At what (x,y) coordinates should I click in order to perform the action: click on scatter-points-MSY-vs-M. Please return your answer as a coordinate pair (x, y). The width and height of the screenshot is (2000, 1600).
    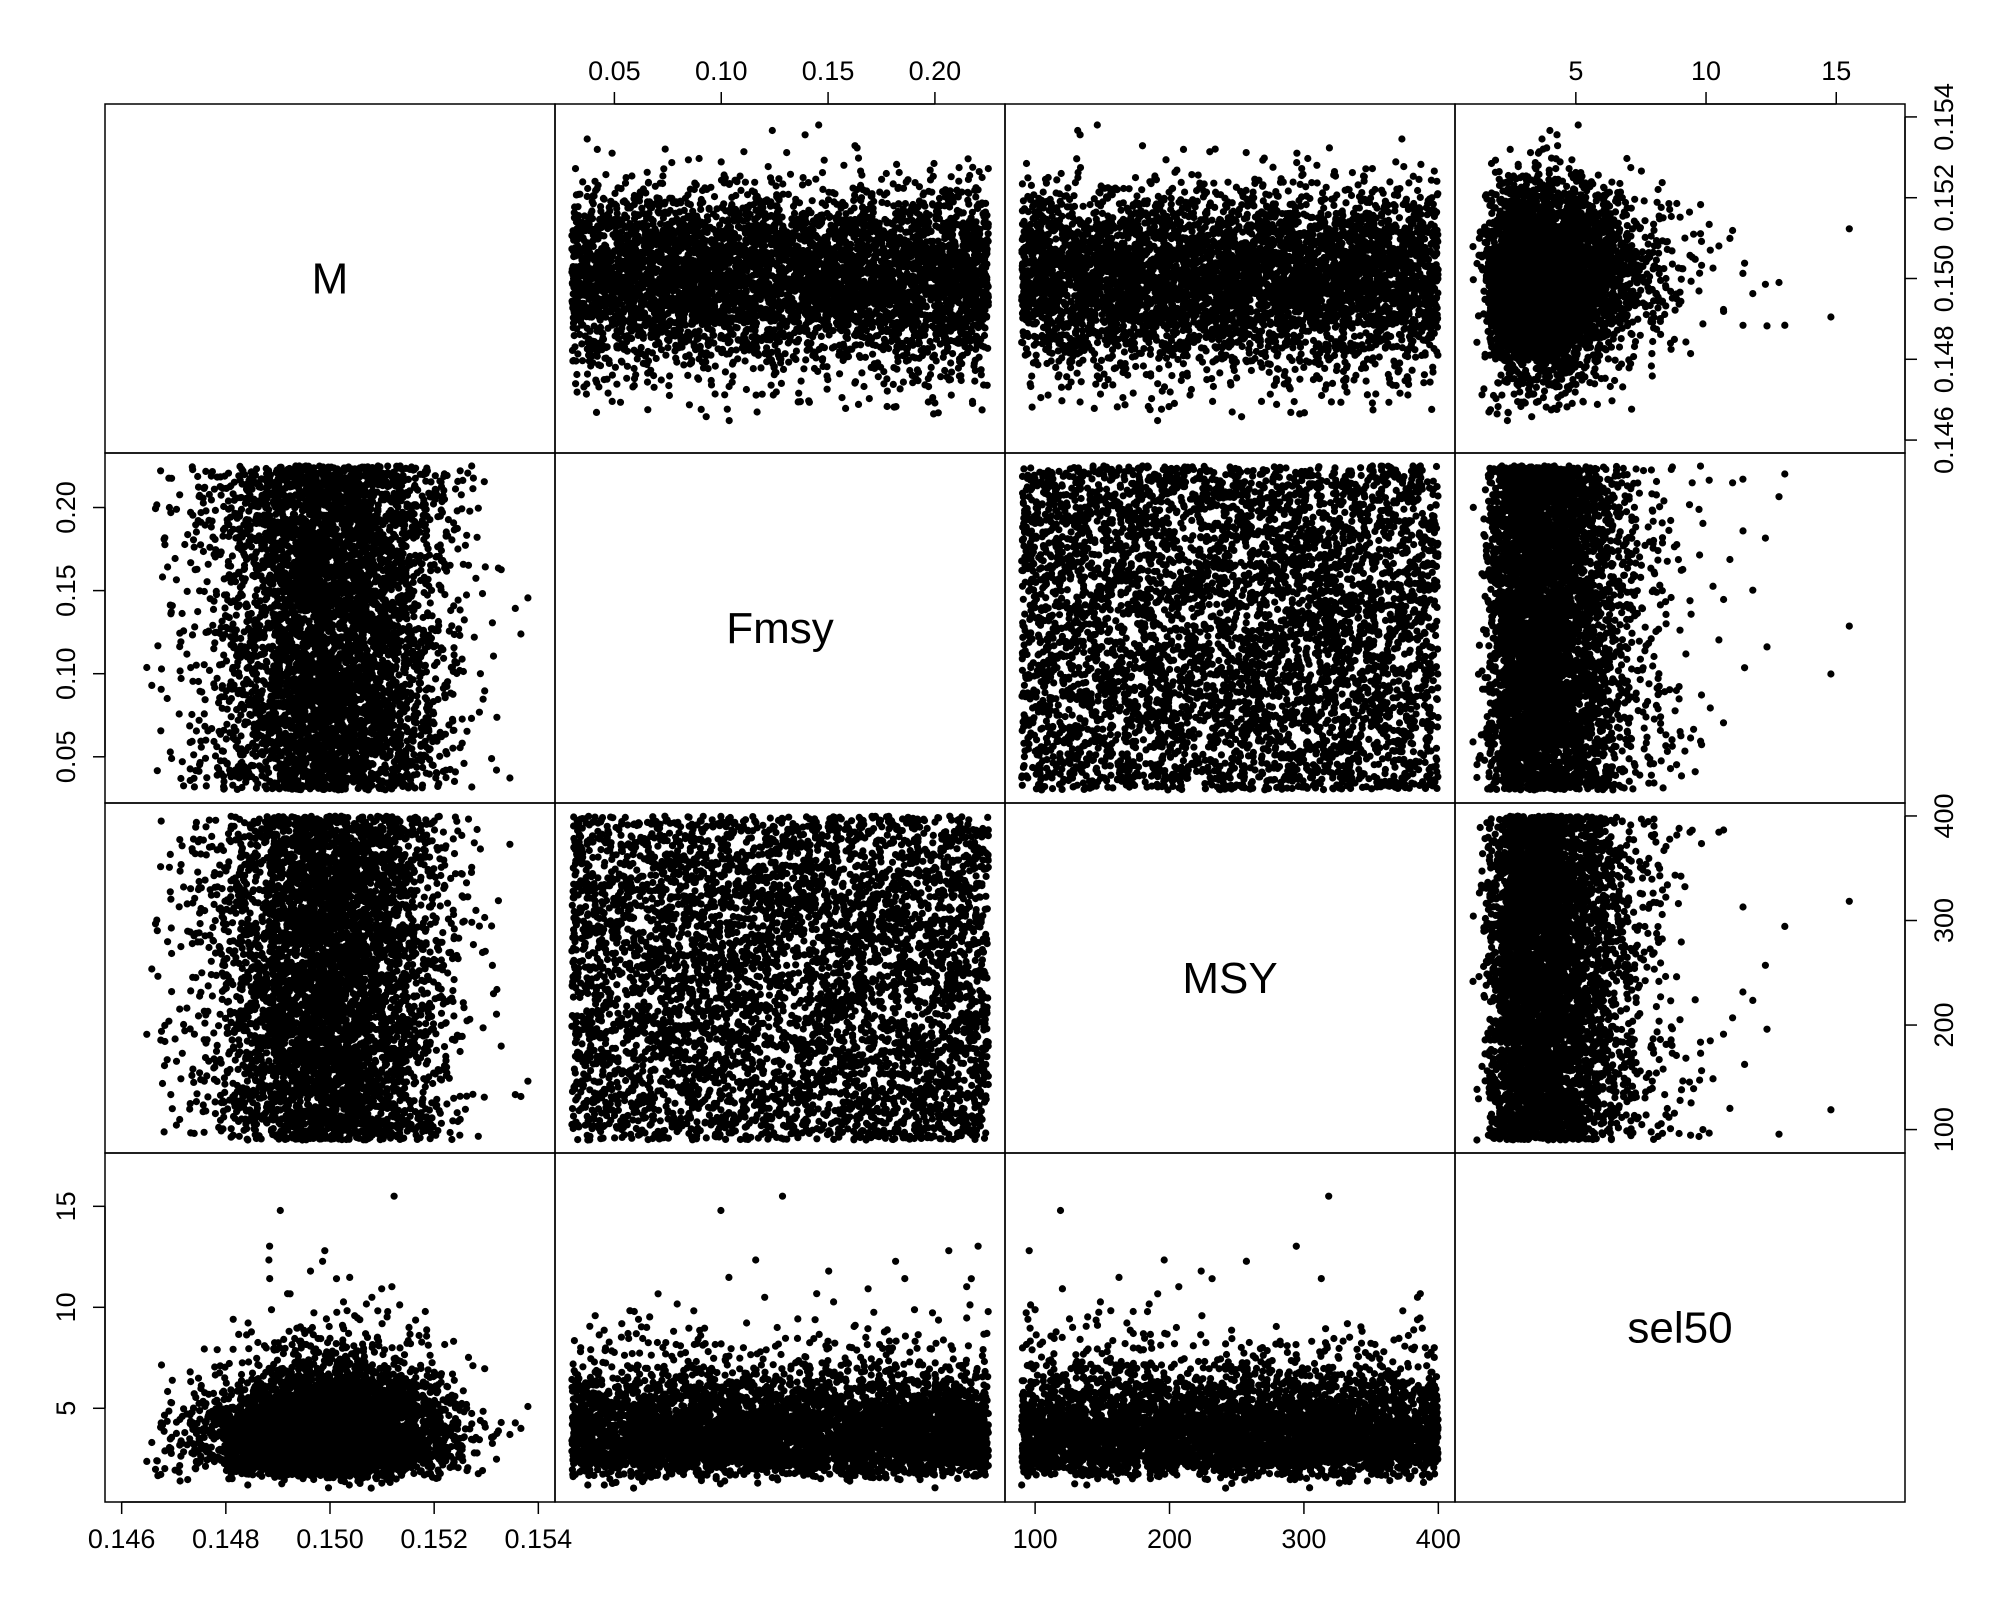
    Looking at the image, I should click on (337, 978).